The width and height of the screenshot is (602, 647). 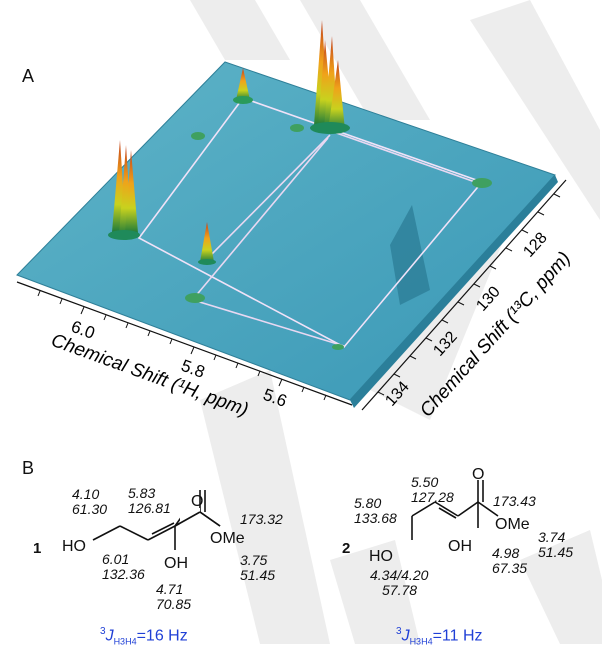 I want to click on y-axis, so click(x=464, y=295).